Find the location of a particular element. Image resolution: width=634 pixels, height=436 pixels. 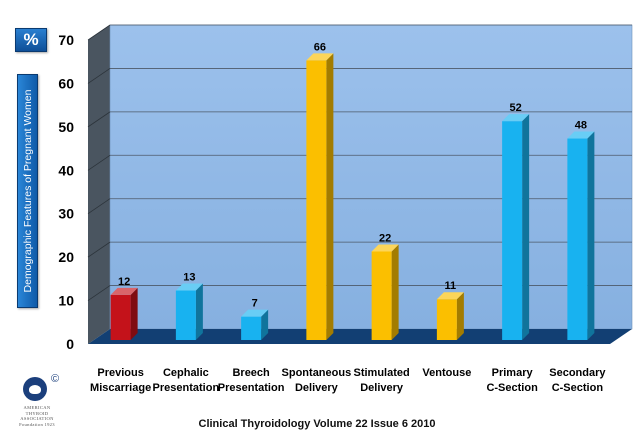

x-category-label: Secondary C-Section is located at coordinates (577, 380).